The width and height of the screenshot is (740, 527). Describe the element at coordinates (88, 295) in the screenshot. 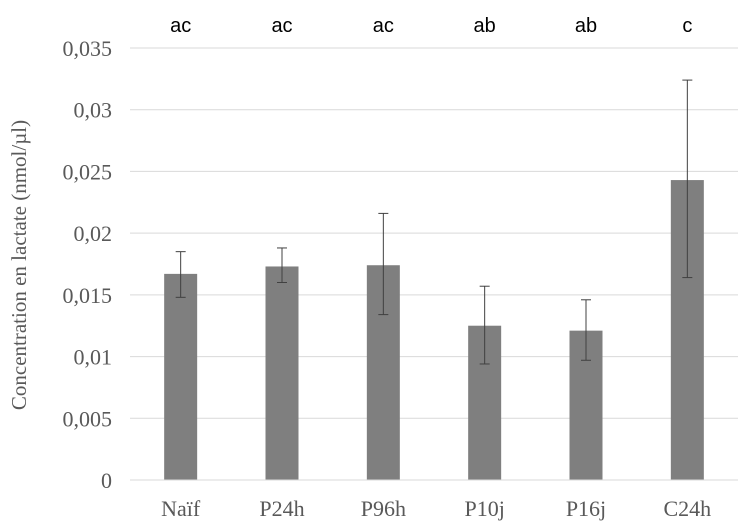

I see `y-tick-label: 0,015` at that location.